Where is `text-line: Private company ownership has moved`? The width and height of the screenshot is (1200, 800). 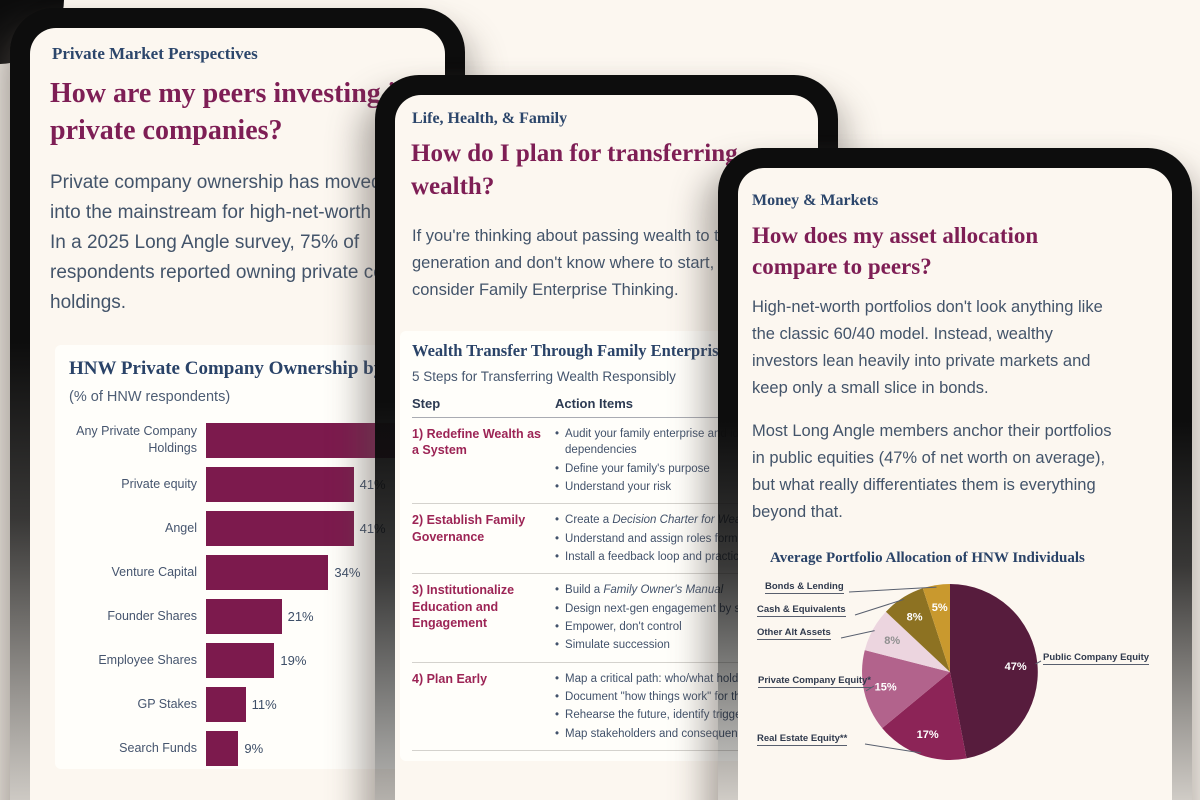 text-line: Private company ownership has moved is located at coordinates (216, 182).